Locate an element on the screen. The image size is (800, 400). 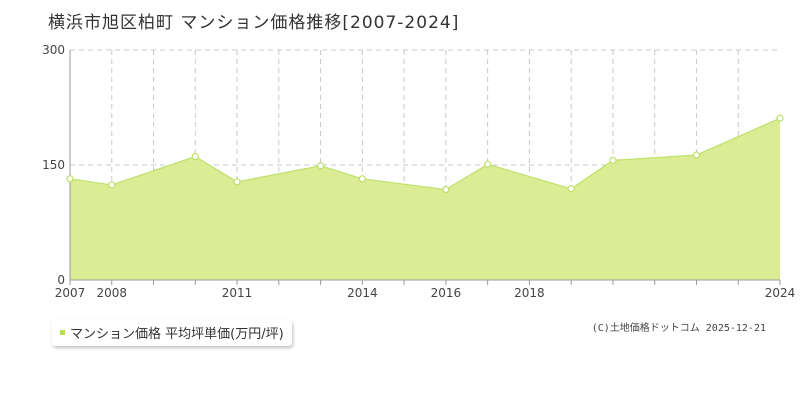
y-tick-label: 0 is located at coordinates (61, 280).